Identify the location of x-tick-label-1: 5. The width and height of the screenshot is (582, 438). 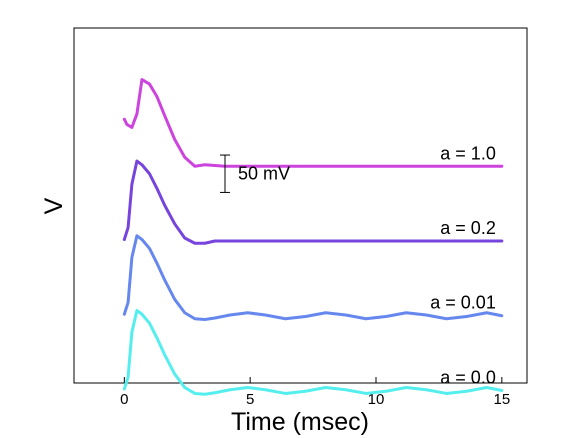
(250, 399).